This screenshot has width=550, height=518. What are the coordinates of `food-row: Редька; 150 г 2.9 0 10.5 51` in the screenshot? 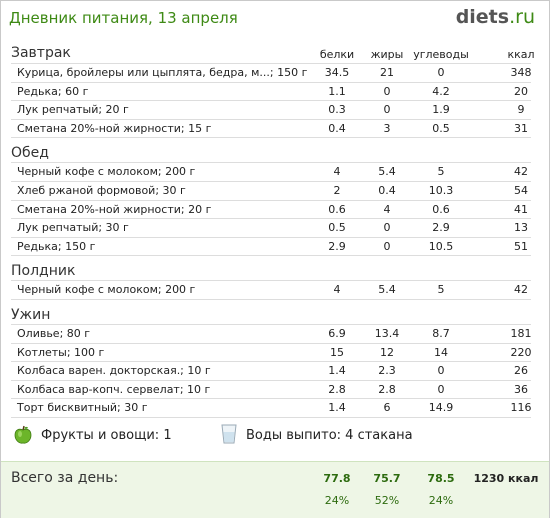 It's located at (271, 246).